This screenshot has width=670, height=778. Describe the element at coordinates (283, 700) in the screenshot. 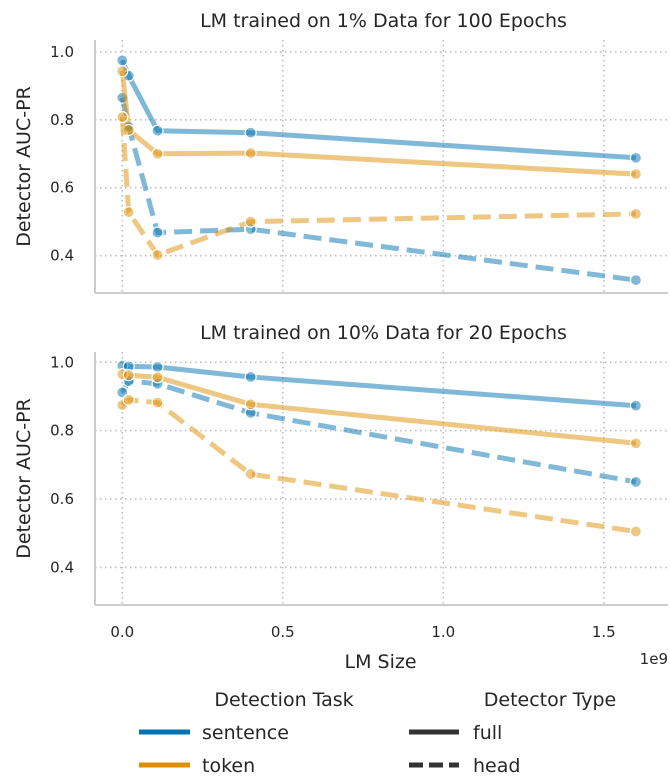

I see `legend-title-task: Detection Task` at that location.